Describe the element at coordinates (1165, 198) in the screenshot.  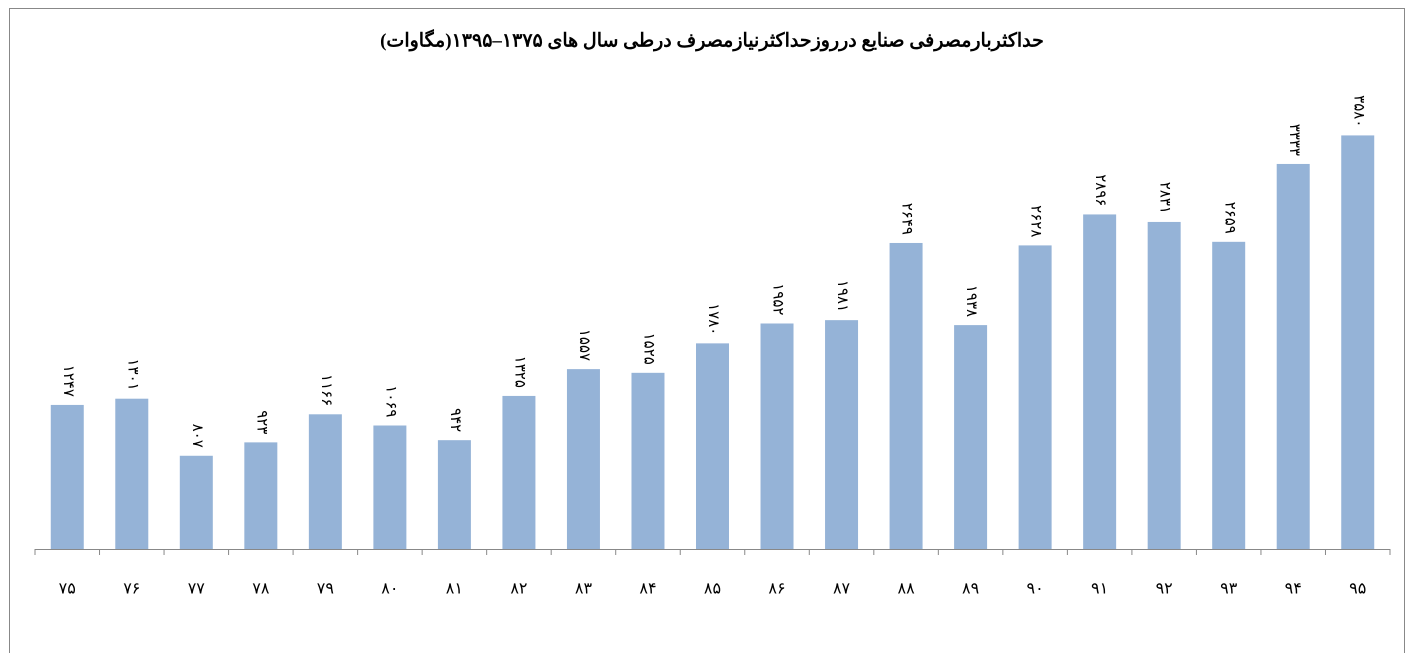
I see `value-label: ۲۸۳۱` at that location.